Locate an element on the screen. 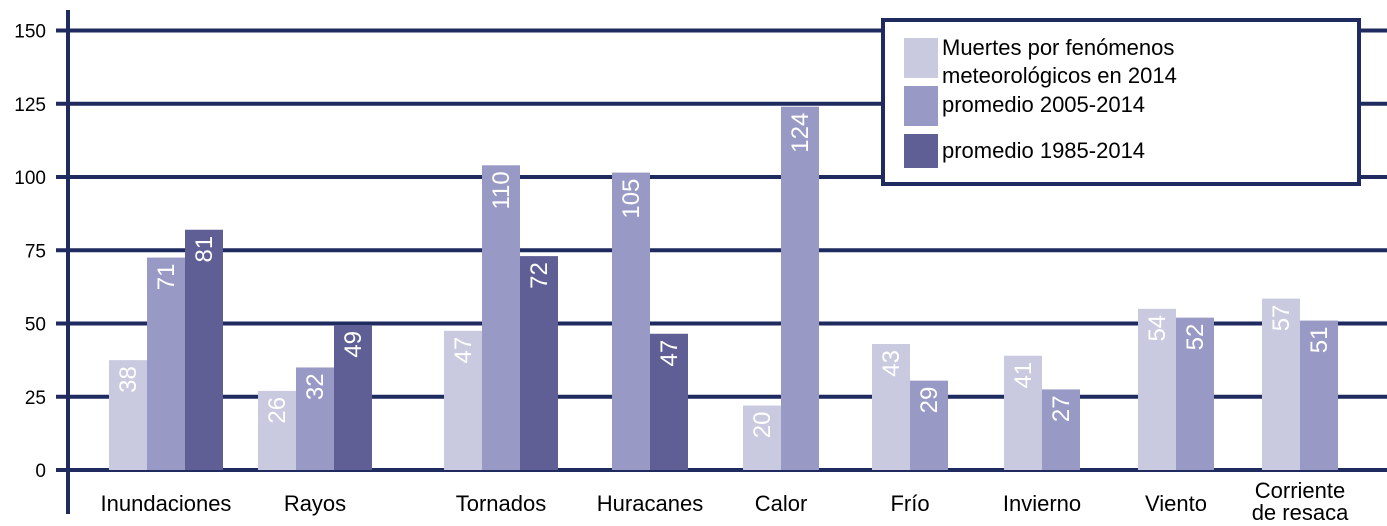 This screenshot has height=526, width=1387. bar-value-label: 41 is located at coordinates (1023, 375).